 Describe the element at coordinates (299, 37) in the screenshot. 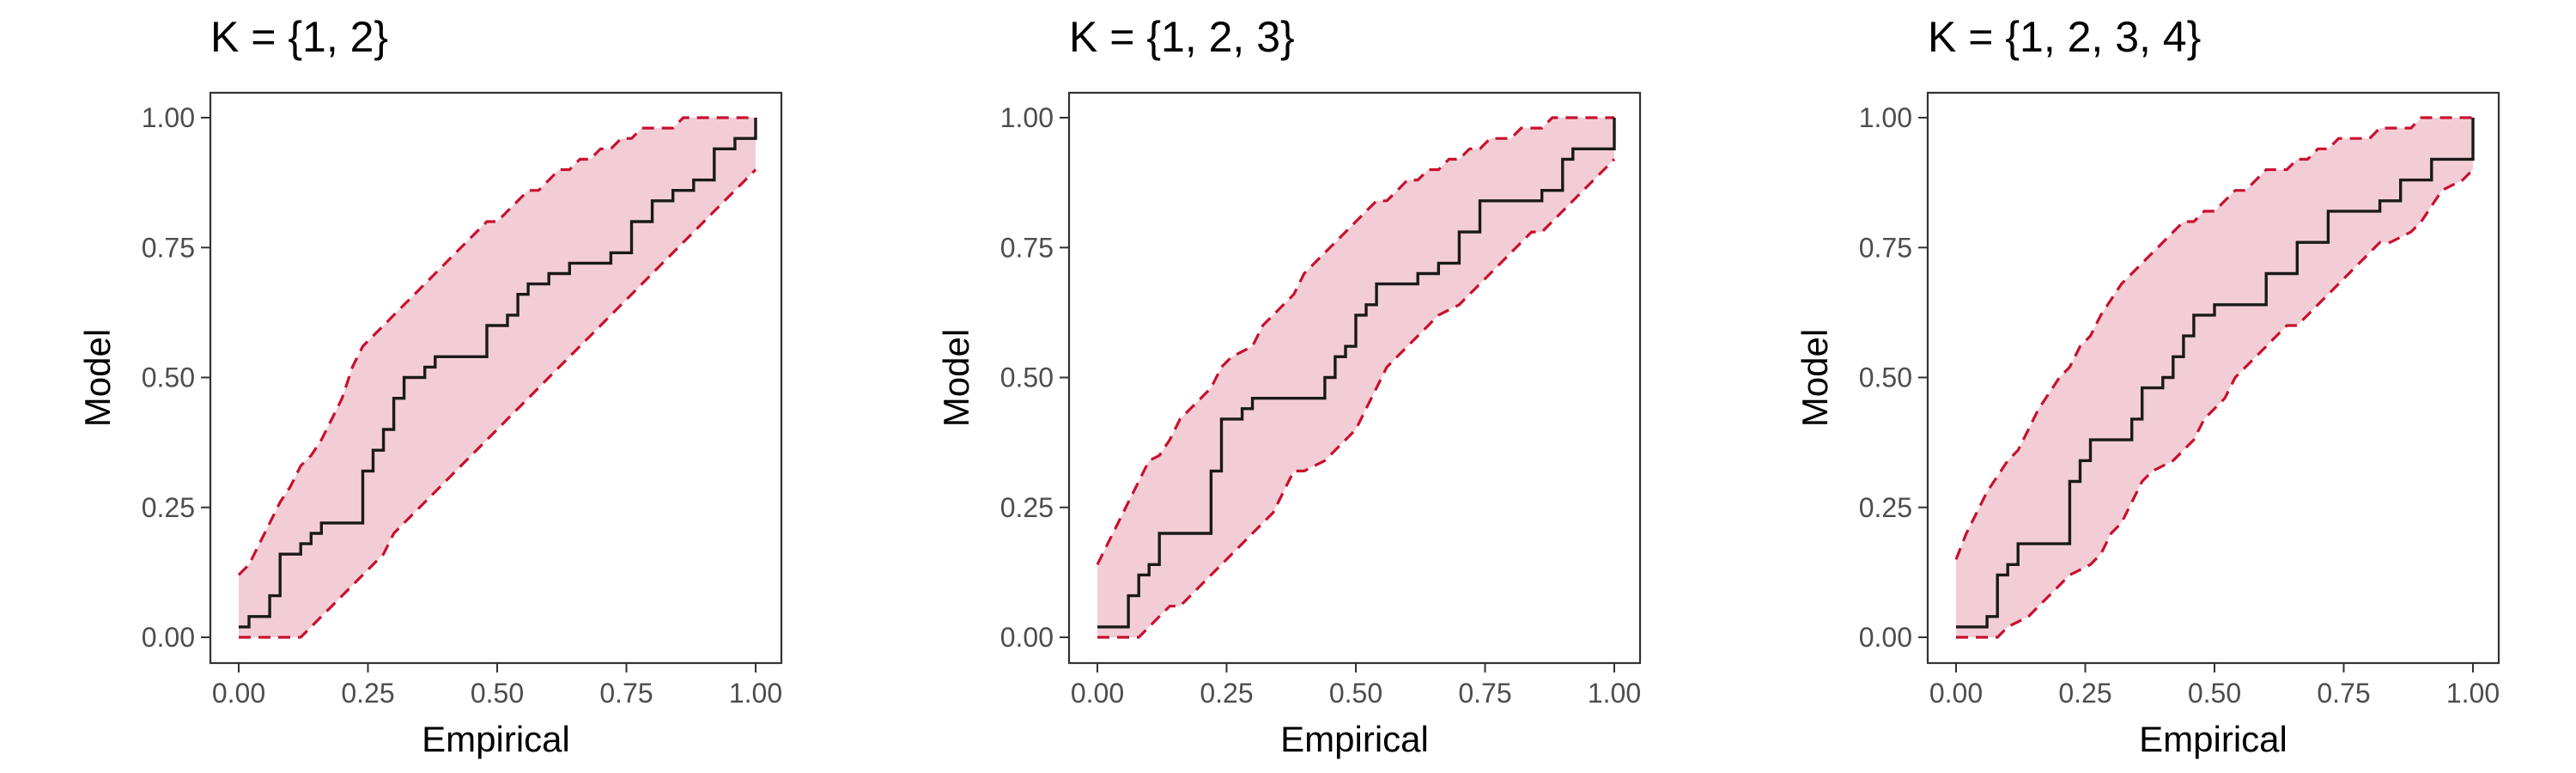

I see `chart-title: K = {1, 2}` at that location.